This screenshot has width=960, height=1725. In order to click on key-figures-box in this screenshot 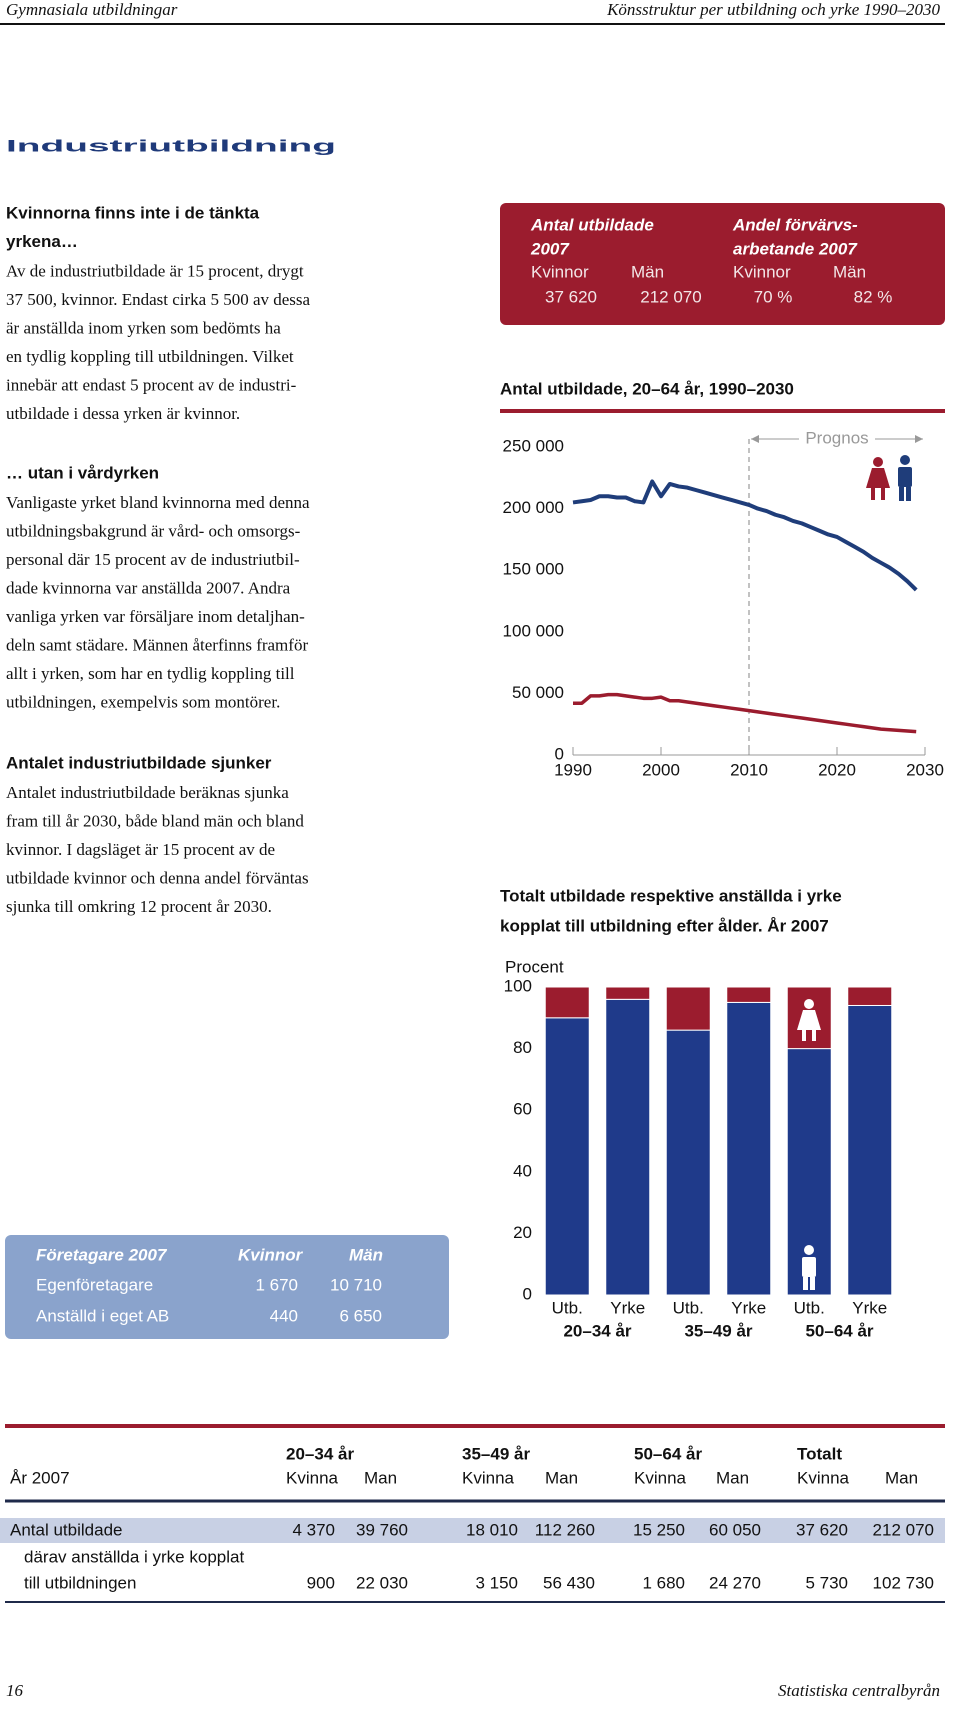, I will do `click(722, 264)`.